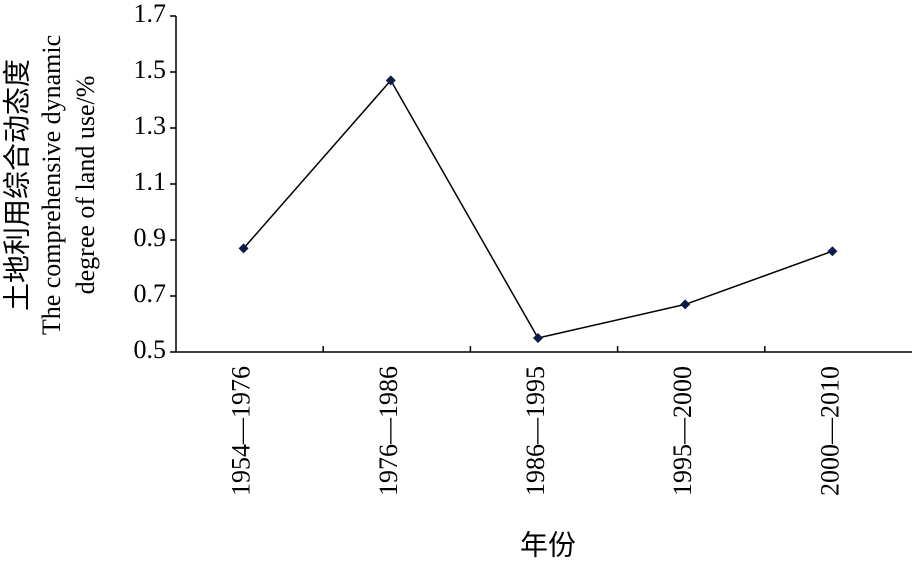 The width and height of the screenshot is (912, 568). Describe the element at coordinates (829, 431) in the screenshot. I see `x-tick-label: 2000—2010` at that location.